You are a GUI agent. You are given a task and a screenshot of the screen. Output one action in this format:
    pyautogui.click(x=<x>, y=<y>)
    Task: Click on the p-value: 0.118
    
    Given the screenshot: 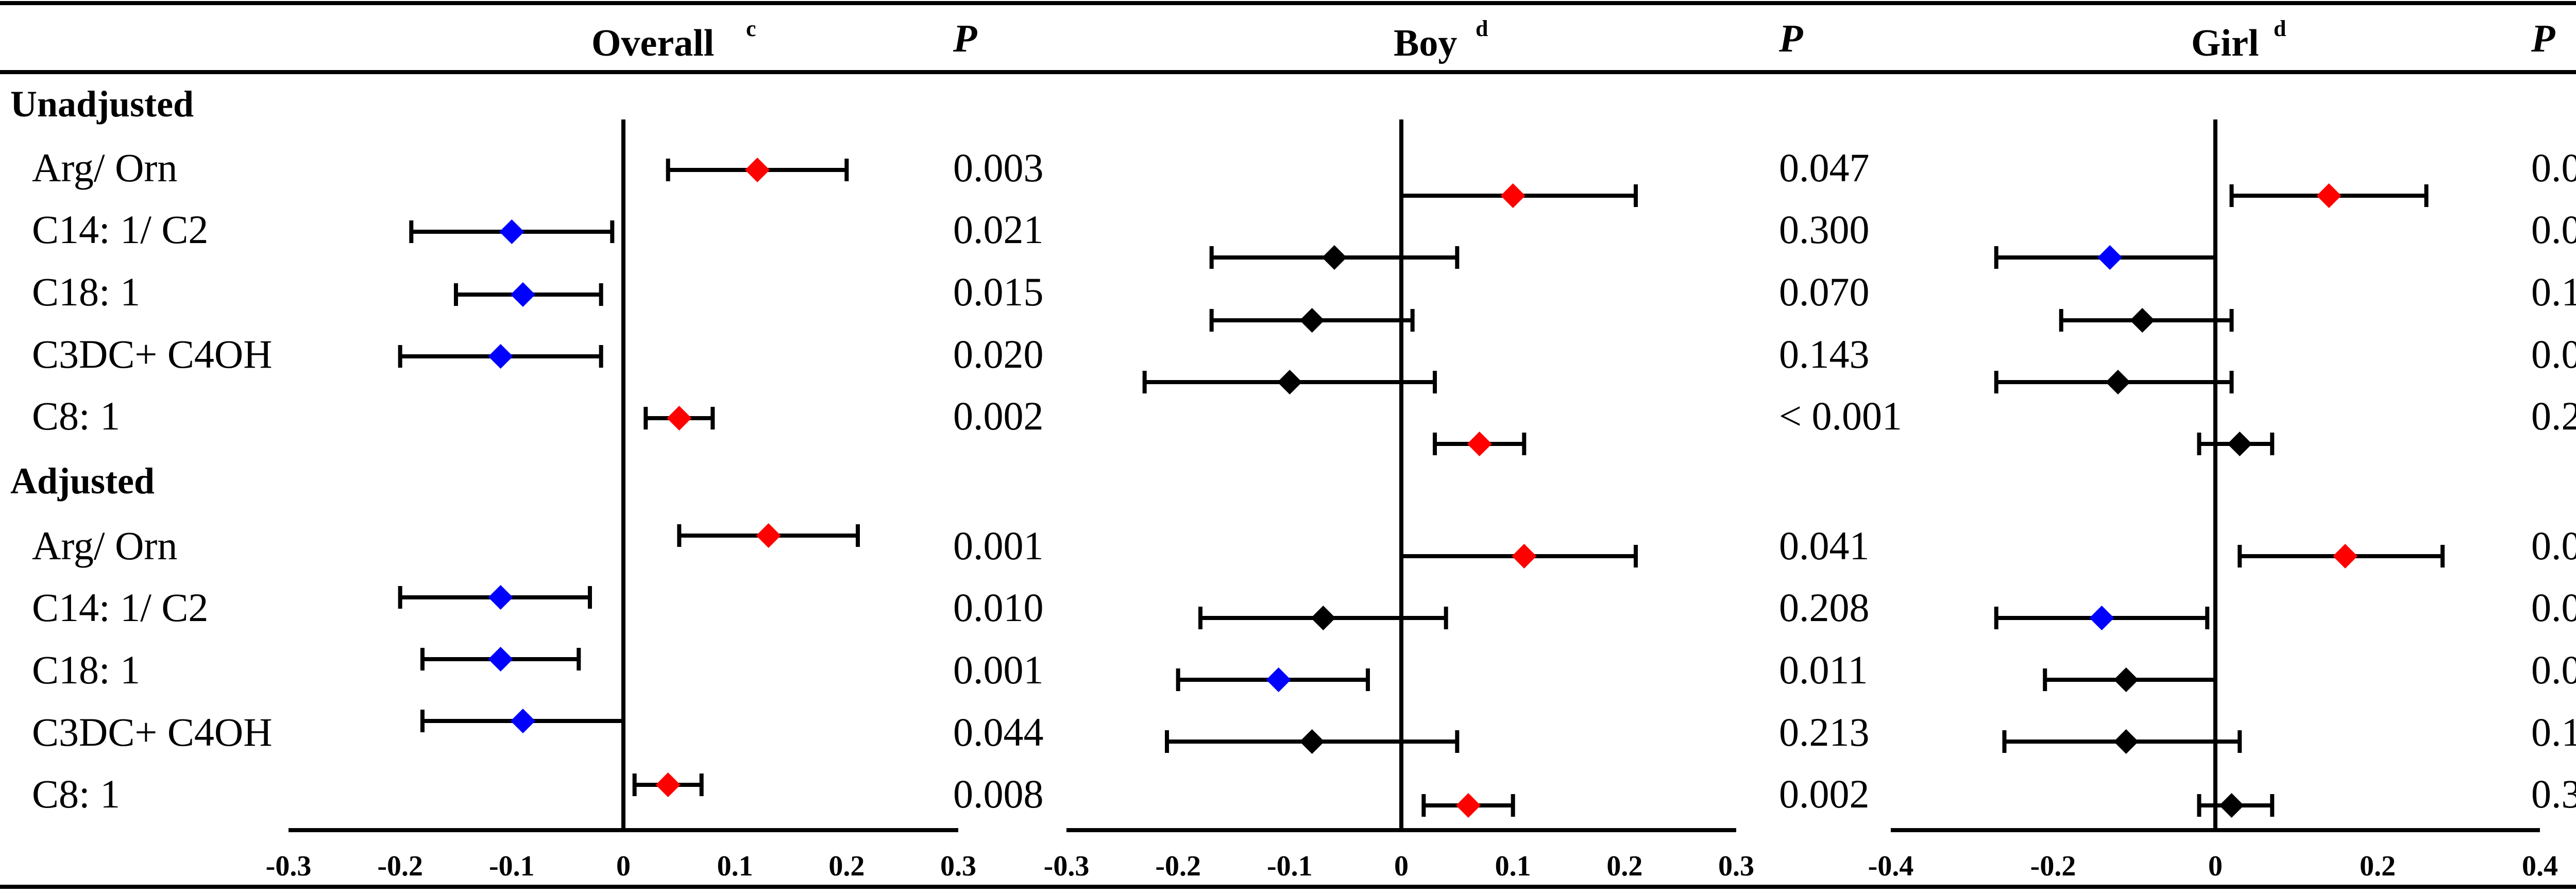 What is the action you would take?
    pyautogui.click(x=2553, y=291)
    